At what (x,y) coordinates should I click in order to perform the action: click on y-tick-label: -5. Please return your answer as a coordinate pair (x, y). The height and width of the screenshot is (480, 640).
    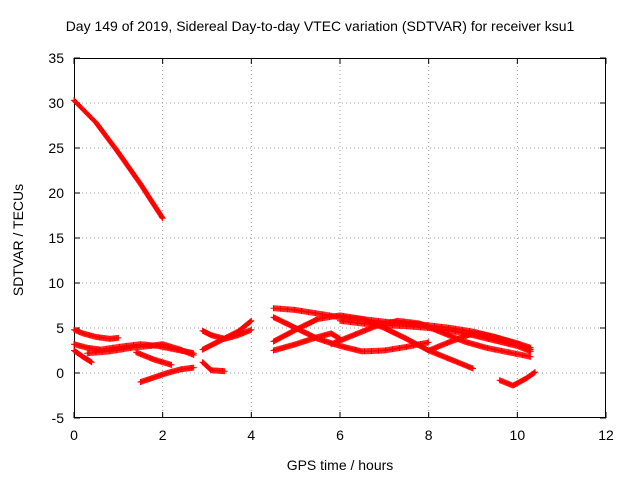
    Looking at the image, I should click on (58, 418).